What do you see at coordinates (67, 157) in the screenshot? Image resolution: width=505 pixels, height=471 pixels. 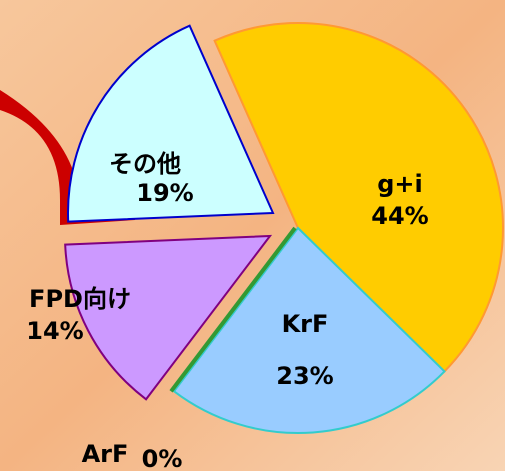 I see `decoration-arc` at bounding box center [67, 157].